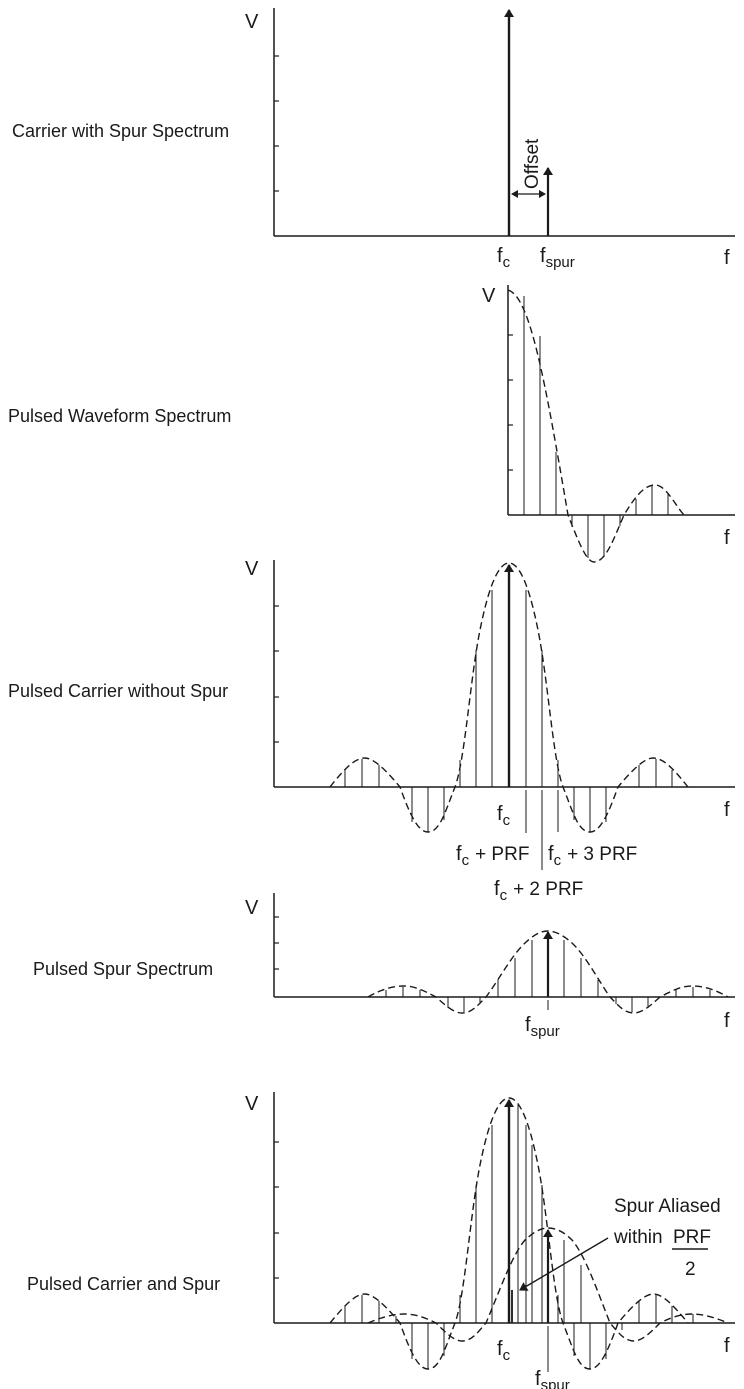 Image resolution: width=744 pixels, height=1389 pixels. I want to click on spur-envelope-curve, so click(548, 1284).